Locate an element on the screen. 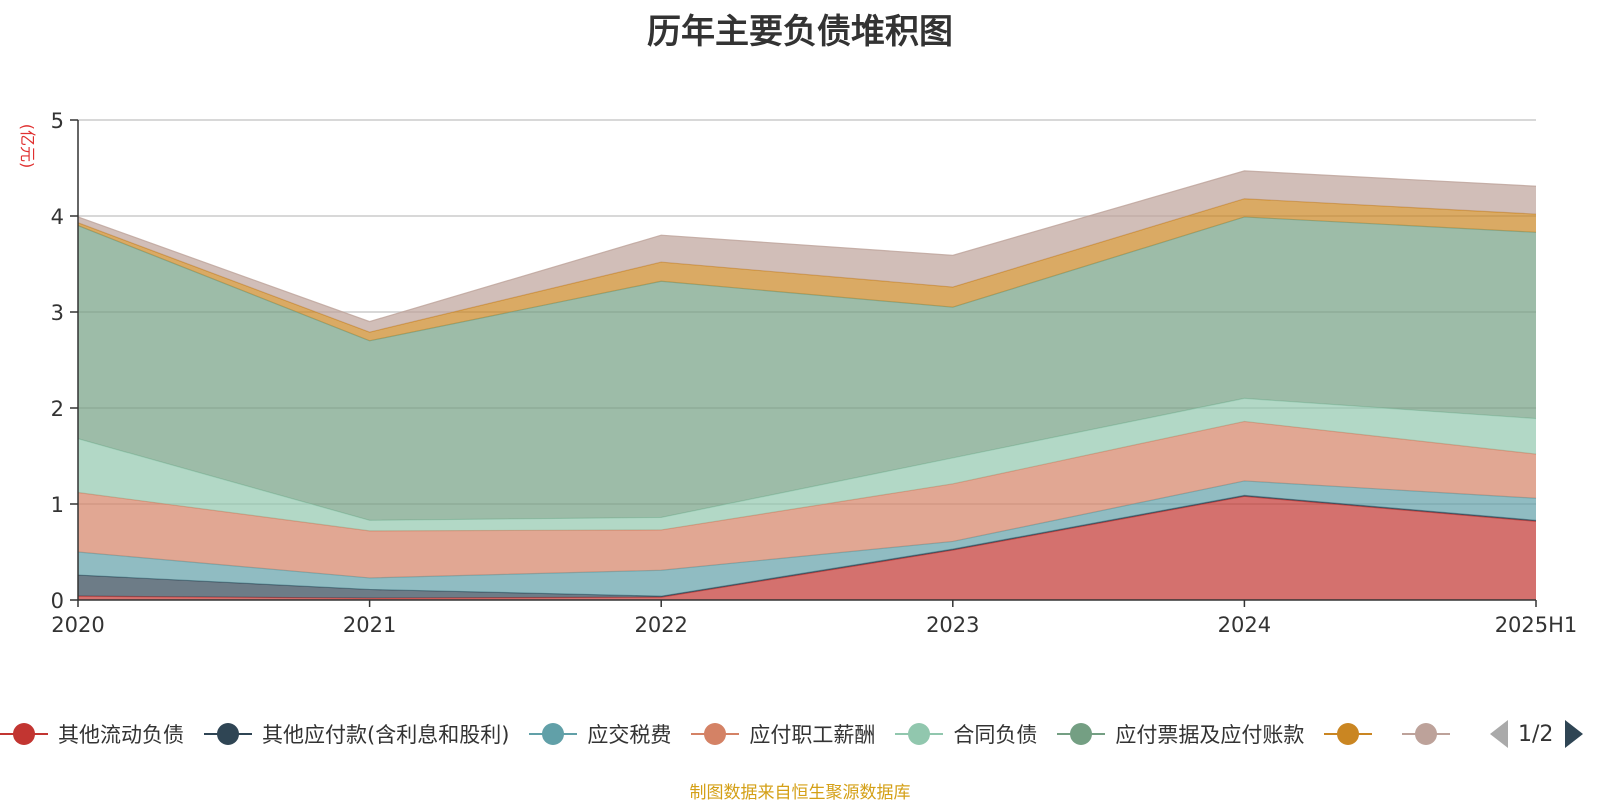  x-tick-label: 2025H1 is located at coordinates (1536, 625).